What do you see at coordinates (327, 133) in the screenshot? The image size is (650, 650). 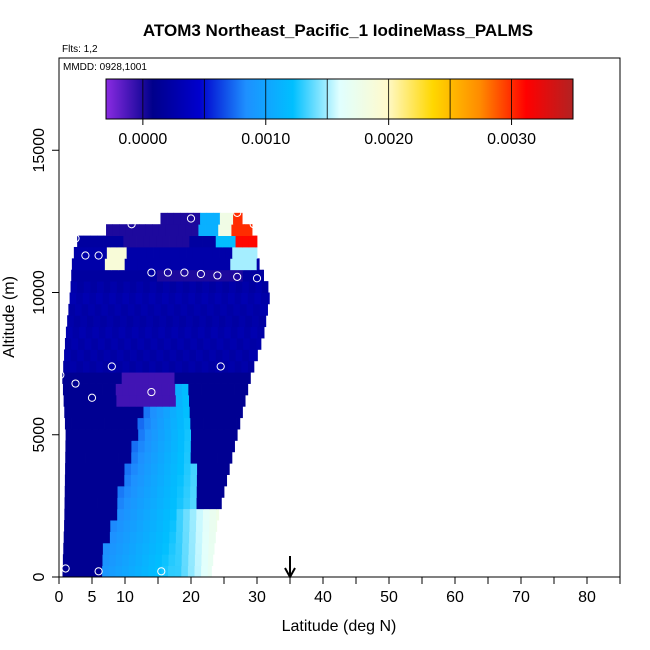 I see `colorbar-ticks: 0.0000 0.0010 0.0020 0.0030` at bounding box center [327, 133].